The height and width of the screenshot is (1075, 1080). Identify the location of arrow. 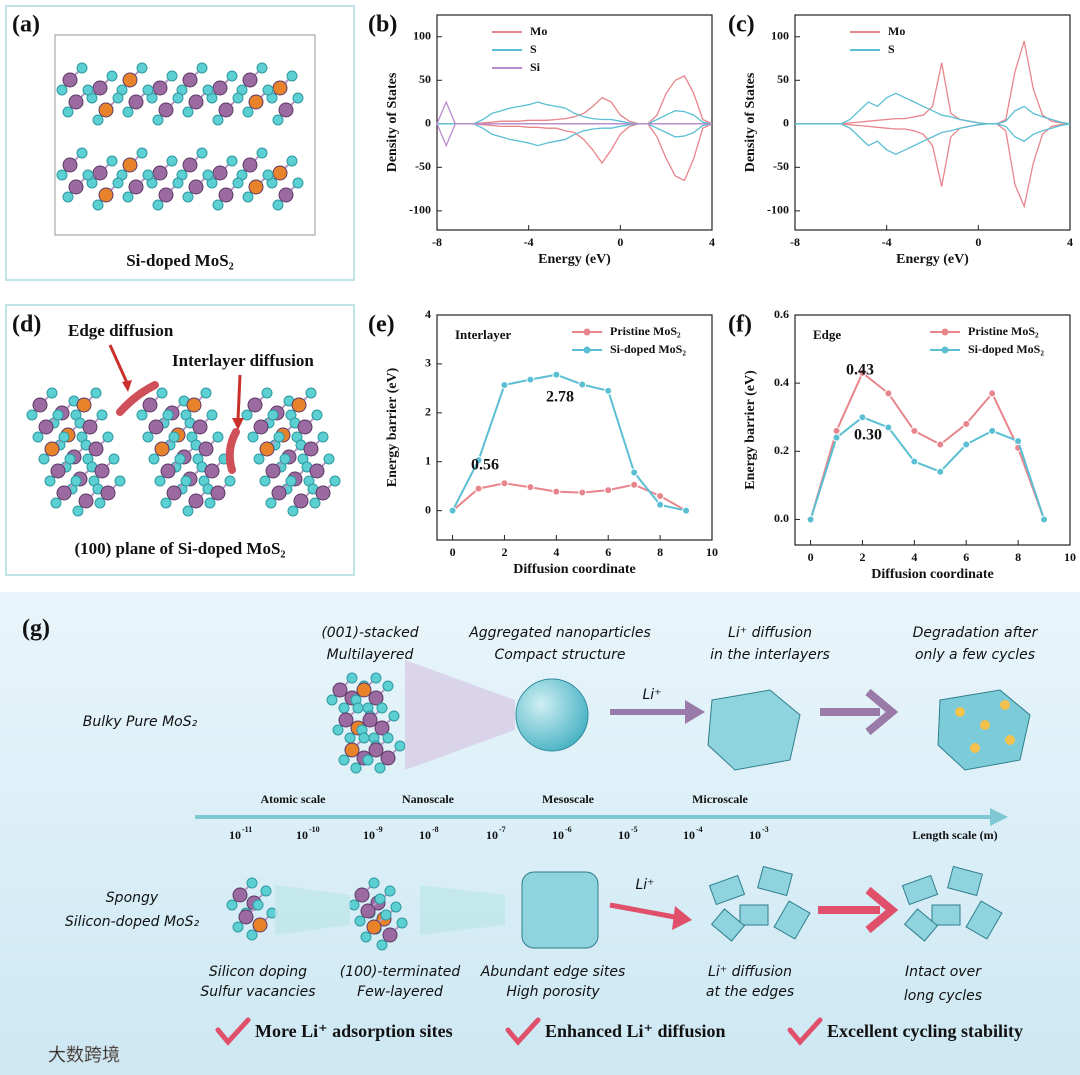
(645, 911).